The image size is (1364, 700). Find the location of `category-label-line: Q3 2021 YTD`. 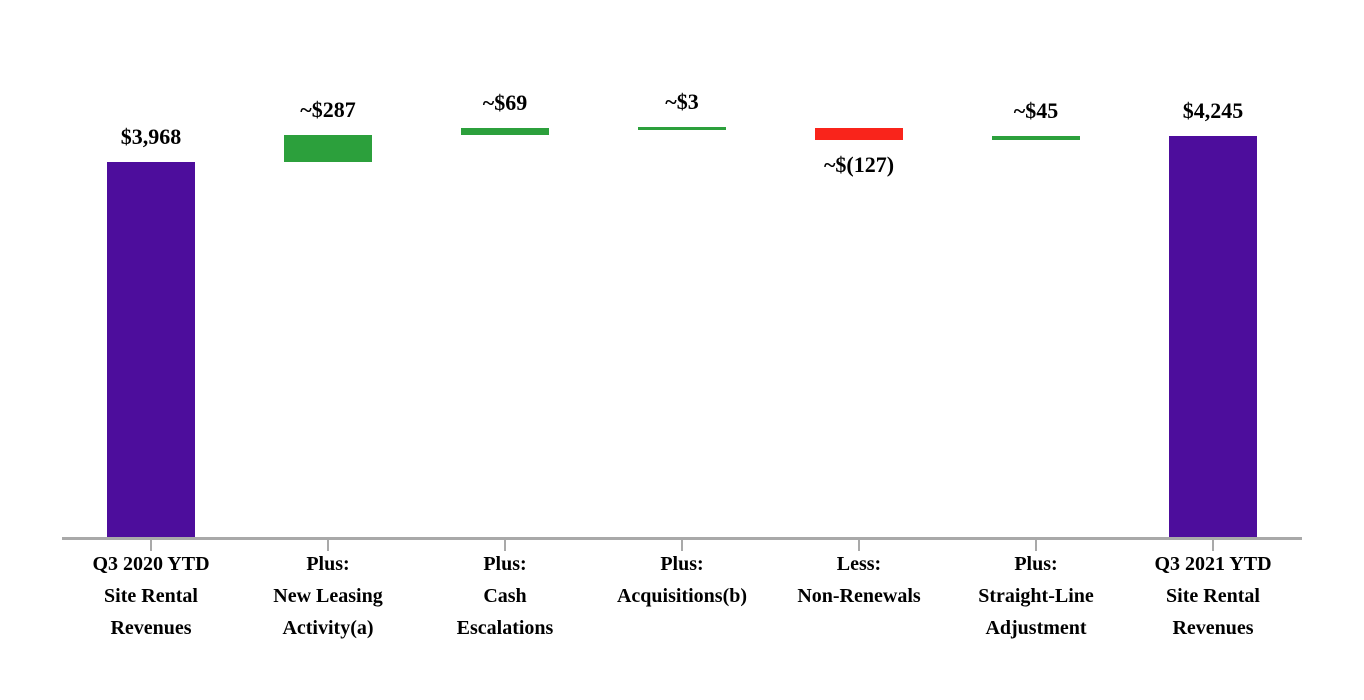

category-label-line: Q3 2021 YTD is located at coordinates (1213, 564).